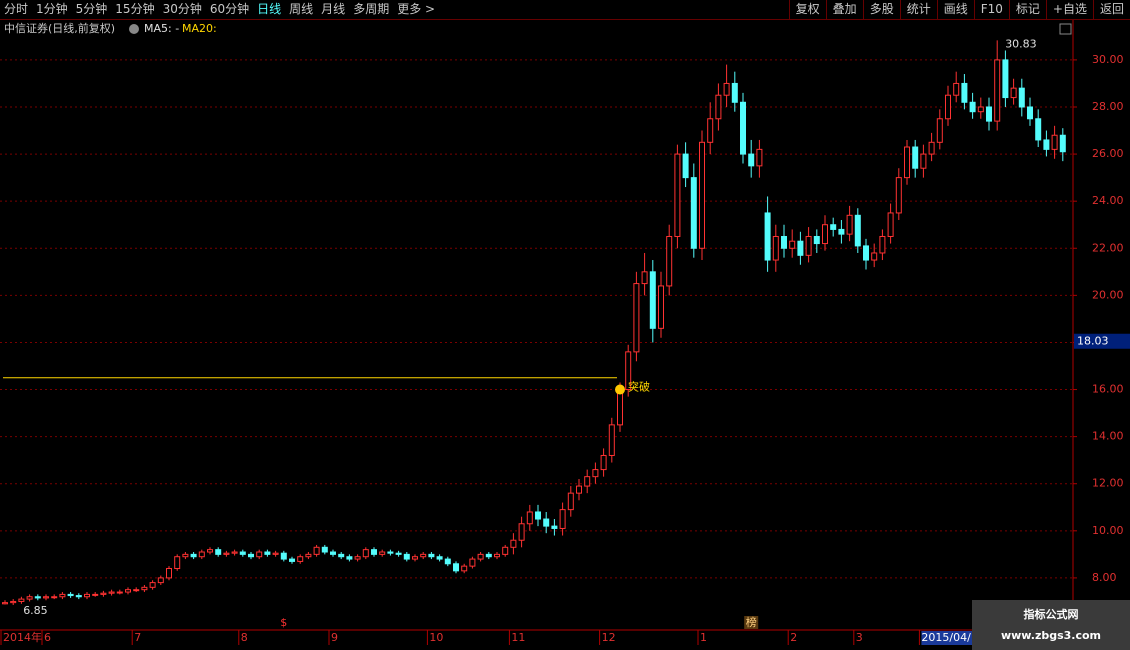 The width and height of the screenshot is (1130, 650). Describe the element at coordinates (1069, 9) in the screenshot. I see `toolbar-button: +自选` at that location.